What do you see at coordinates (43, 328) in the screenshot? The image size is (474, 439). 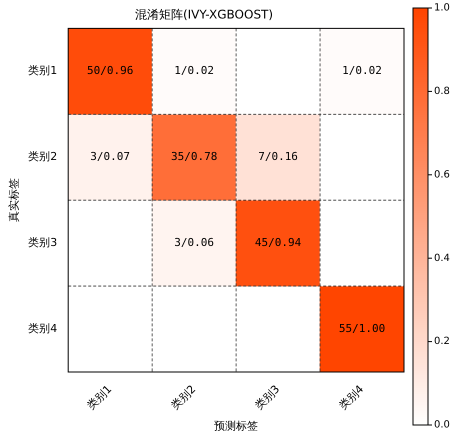 I see `y-tick-label: 类别4` at bounding box center [43, 328].